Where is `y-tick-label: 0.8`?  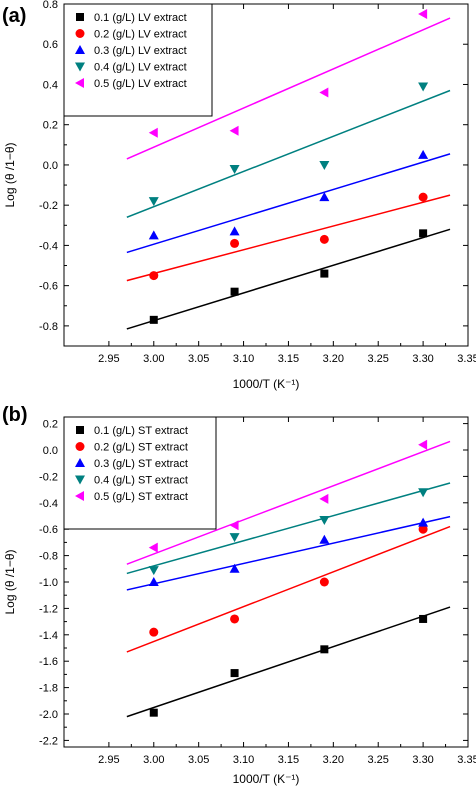 y-tick-label: 0.8 is located at coordinates (50, 5).